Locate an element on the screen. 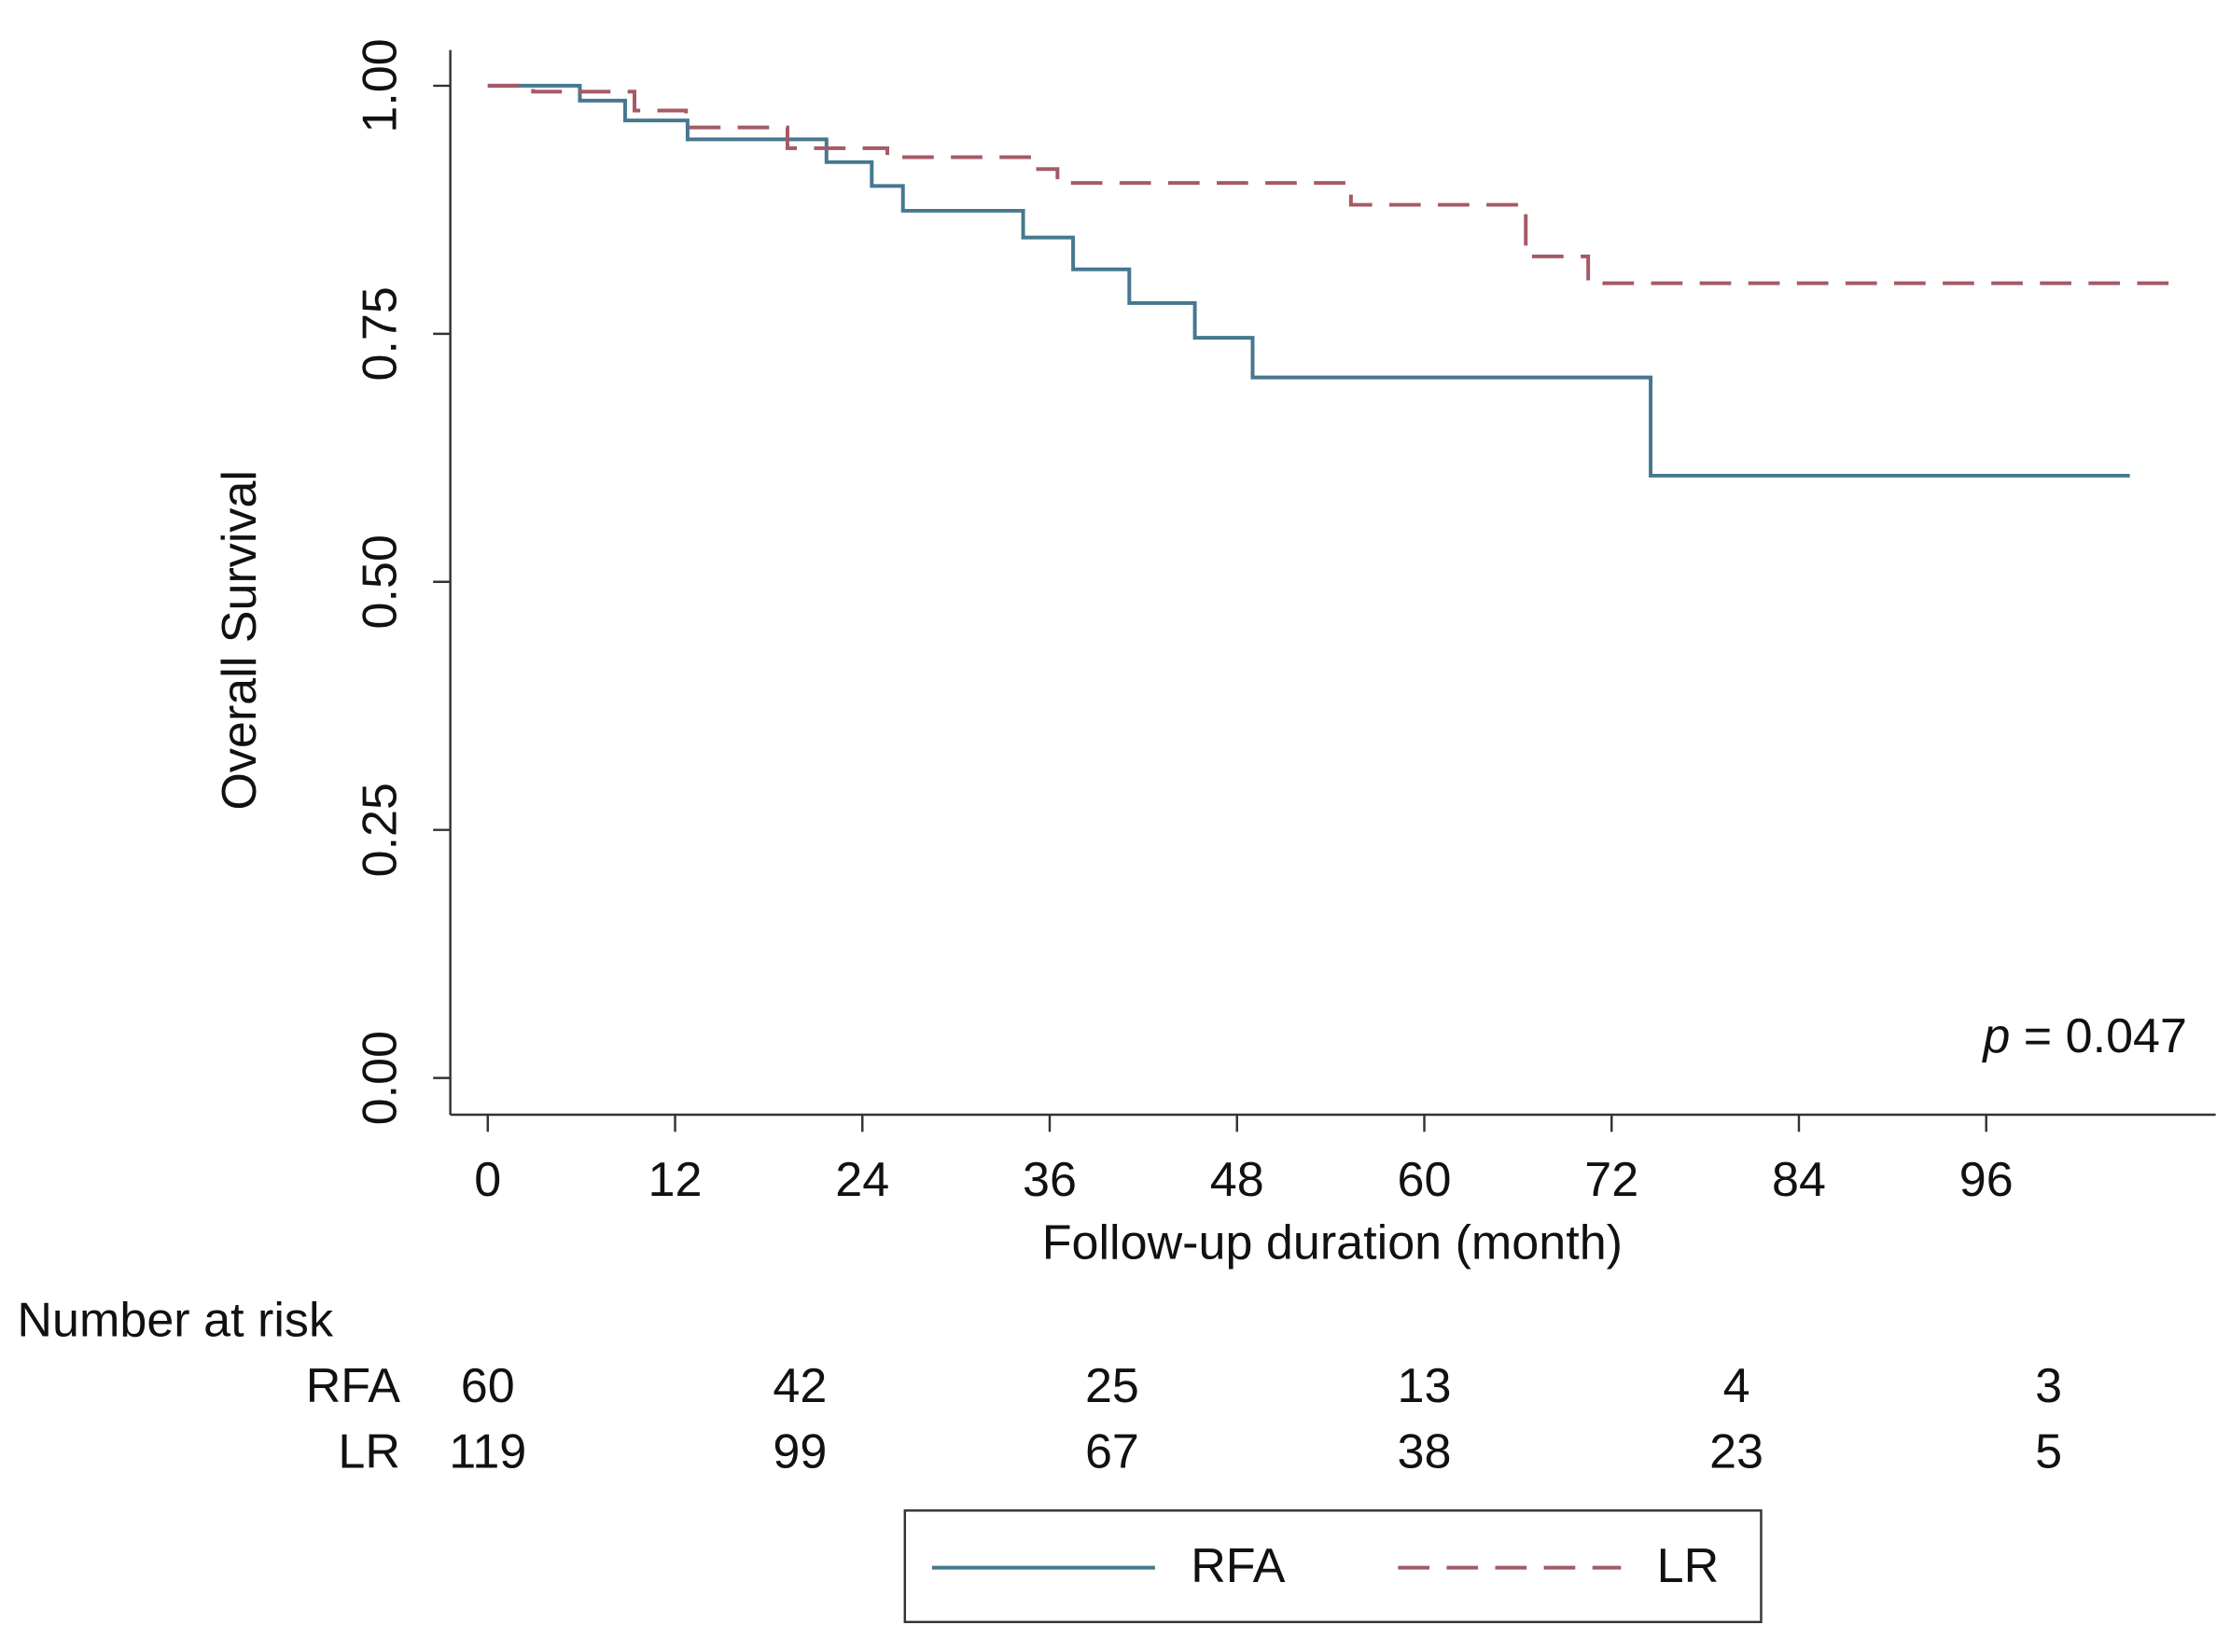 This screenshot has height=1652, width=2230. risk-value: 13 is located at coordinates (1425, 1386).